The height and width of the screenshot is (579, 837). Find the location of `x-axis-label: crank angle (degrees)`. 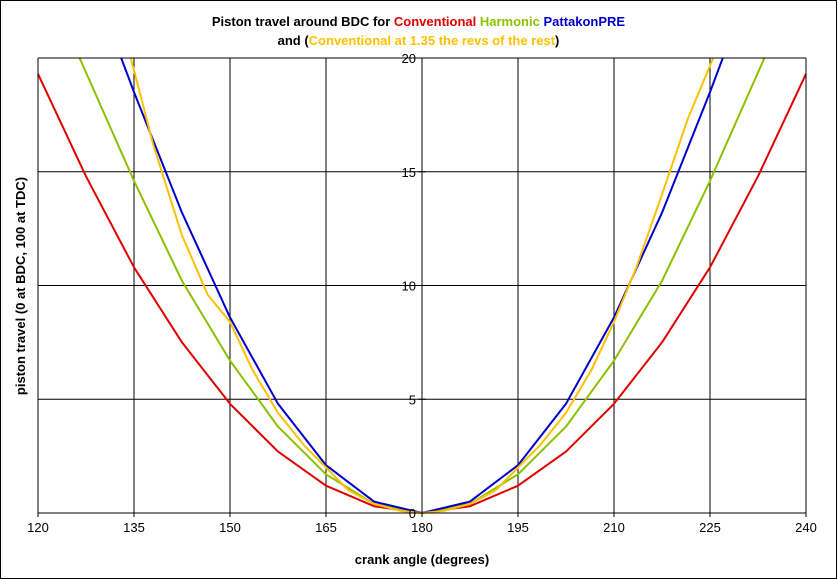

x-axis-label: crank angle (degrees) is located at coordinates (422, 559).